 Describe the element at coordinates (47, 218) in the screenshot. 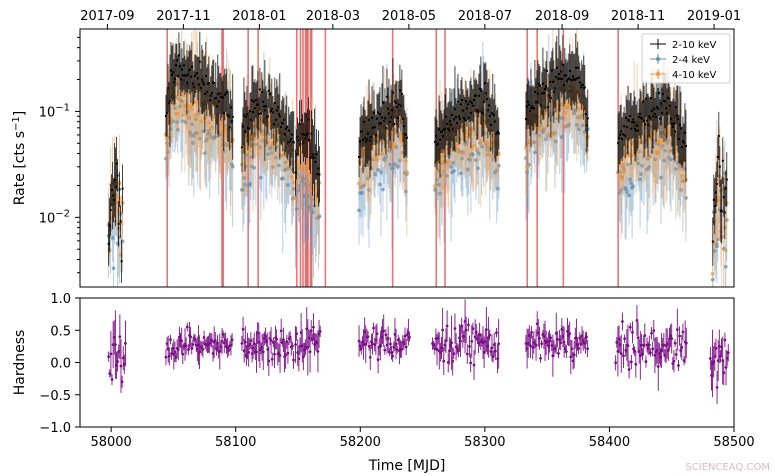

I see `rate-y-tick-base: 10` at that location.